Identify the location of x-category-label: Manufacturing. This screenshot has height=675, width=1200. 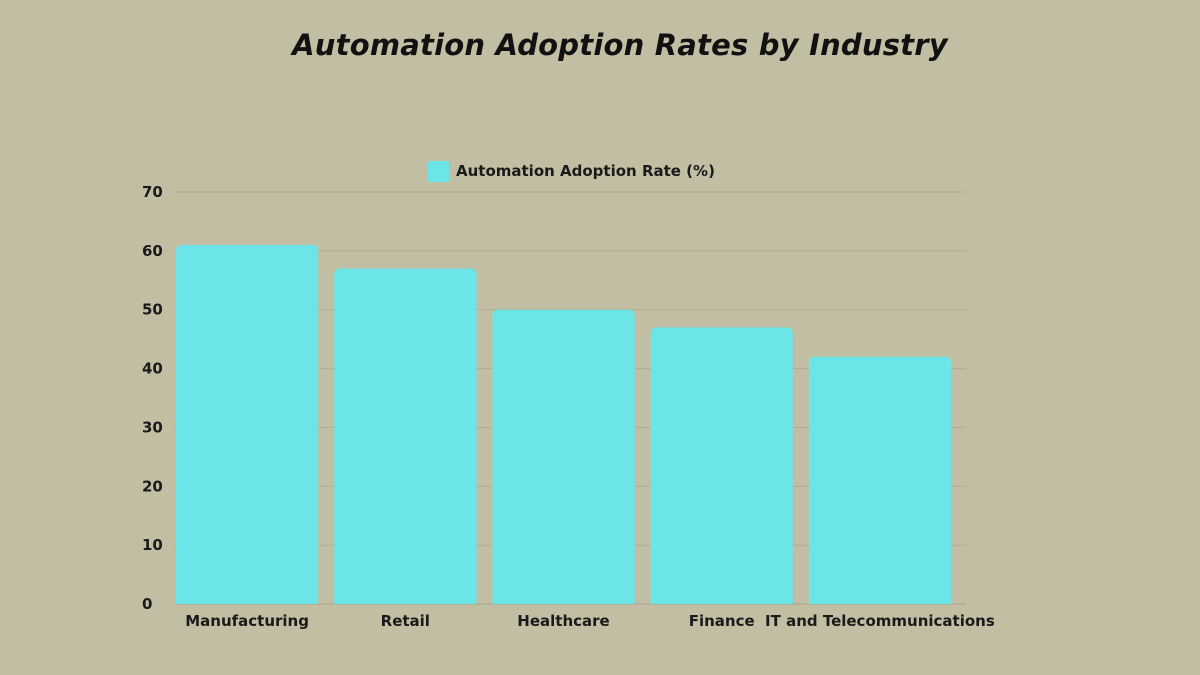
(247, 621).